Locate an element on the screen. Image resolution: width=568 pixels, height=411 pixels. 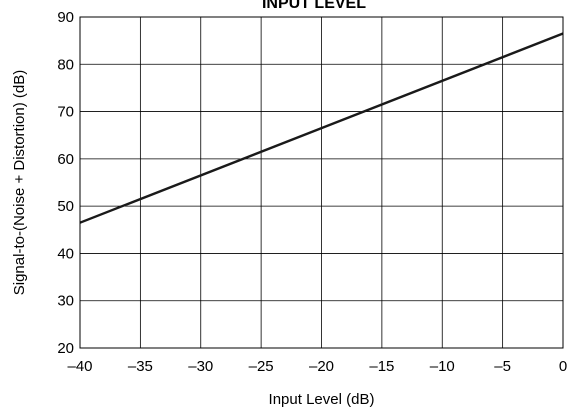
x-tick-labels: –40 –35 –30 –25 –20 –15 –10 –5 0 is located at coordinates (317, 366).